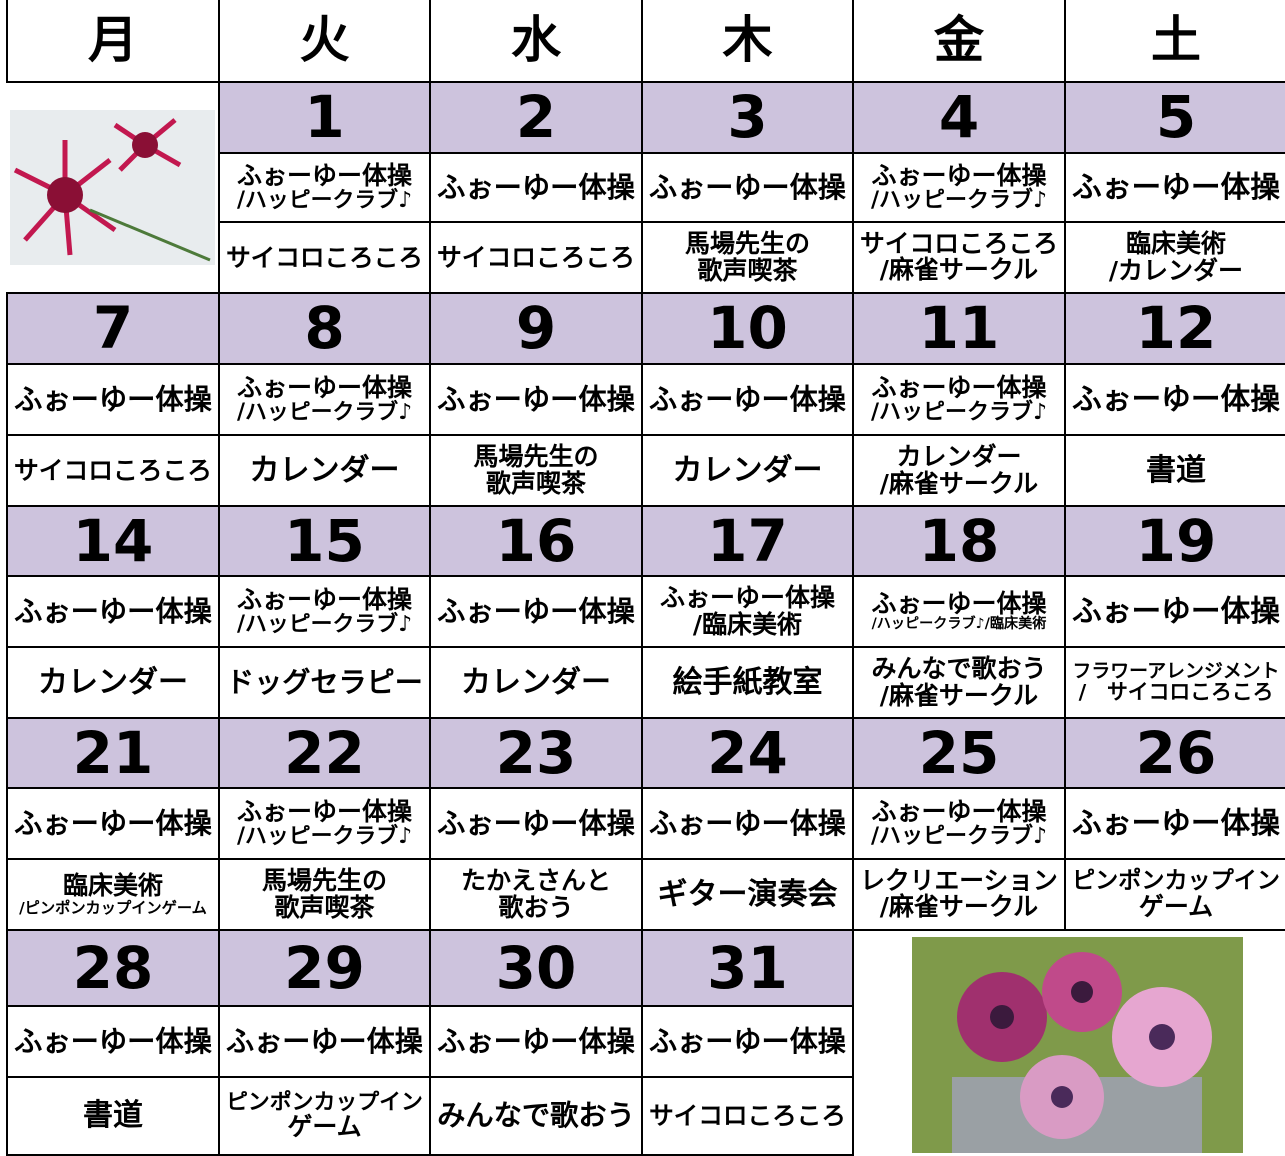 Image resolution: width=1285 pixels, height=1156 pixels. I want to click on activity-cell: みんなで歌おう, so click(536, 1116).